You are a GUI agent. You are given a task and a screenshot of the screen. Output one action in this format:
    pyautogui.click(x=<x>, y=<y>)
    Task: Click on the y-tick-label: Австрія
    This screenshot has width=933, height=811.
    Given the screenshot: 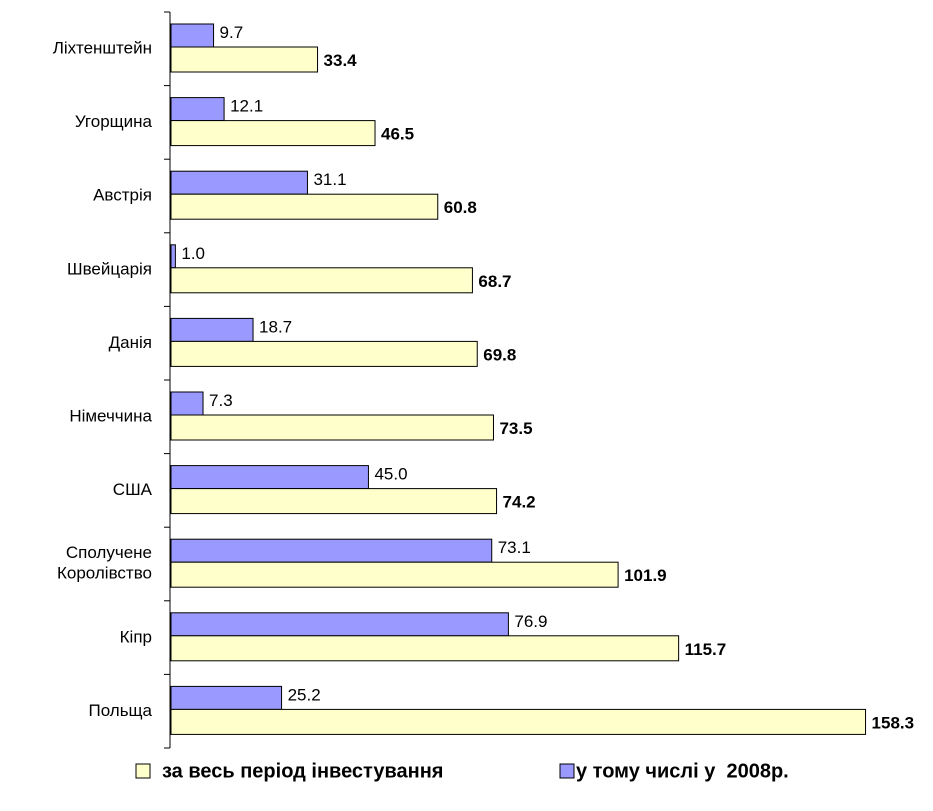 What is the action you would take?
    pyautogui.click(x=122, y=195)
    